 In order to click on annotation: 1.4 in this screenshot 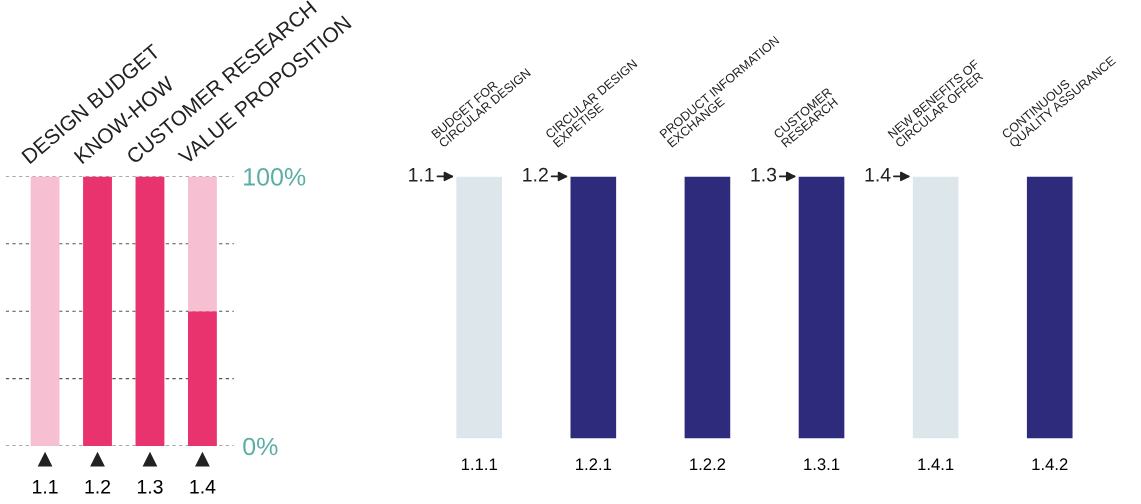, I will do `click(878, 175)`.